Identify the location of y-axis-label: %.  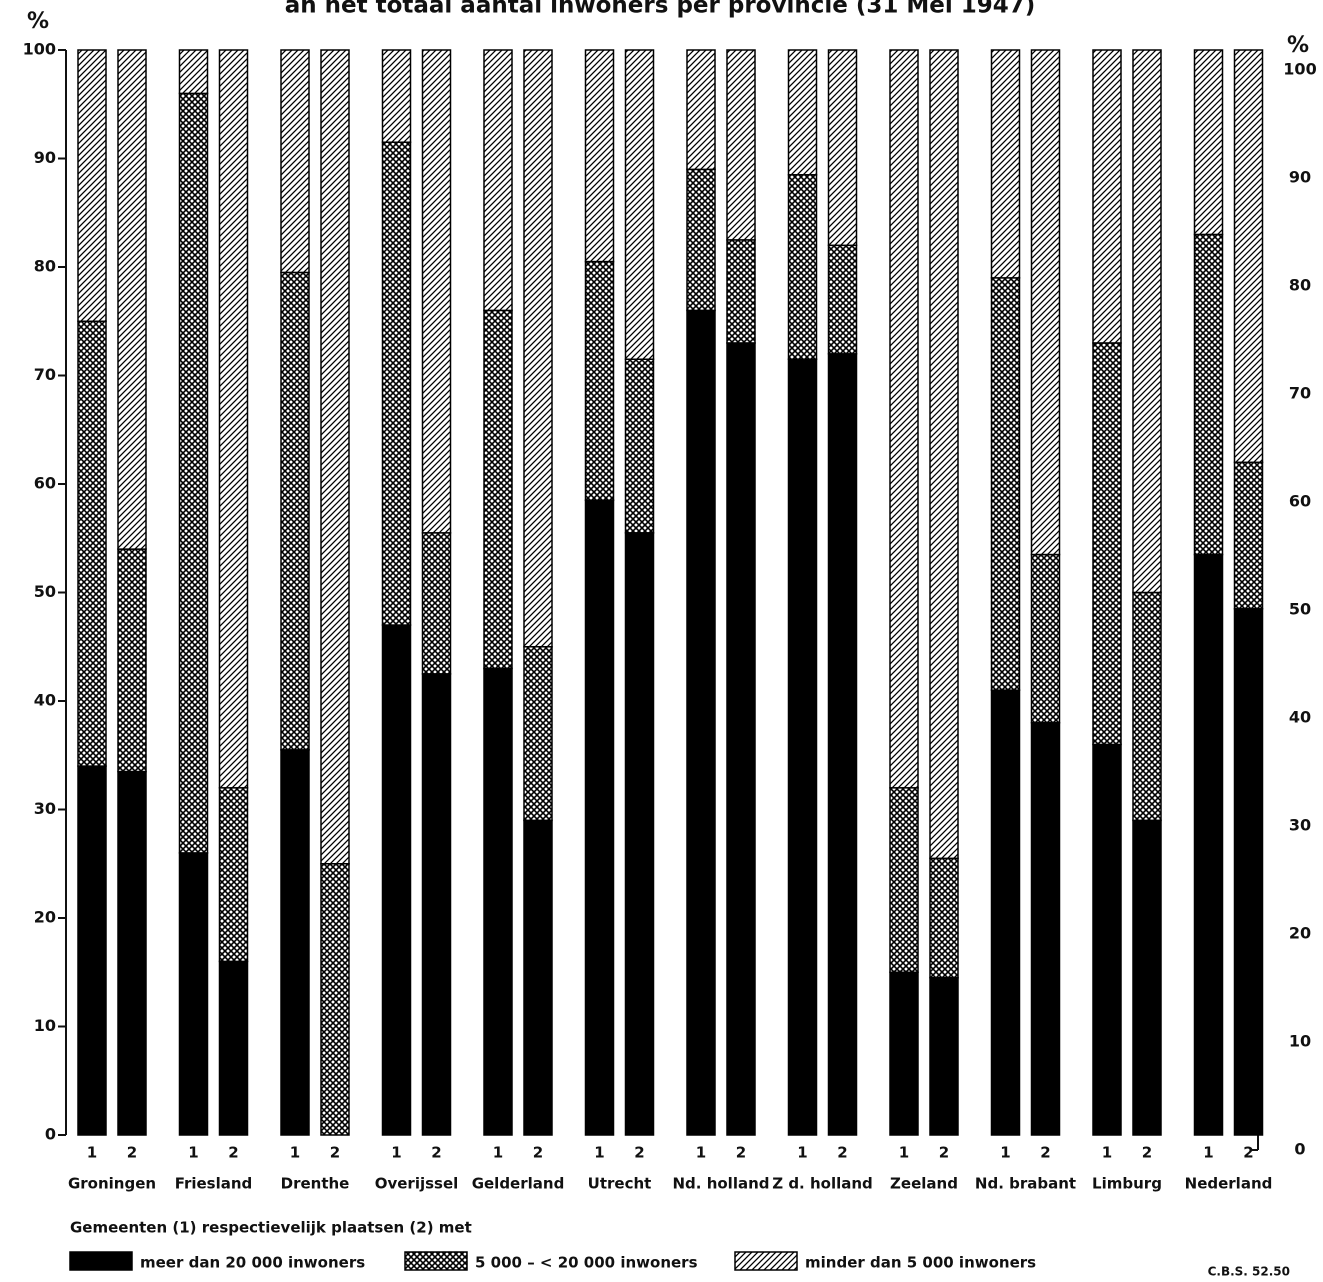
(38, 21).